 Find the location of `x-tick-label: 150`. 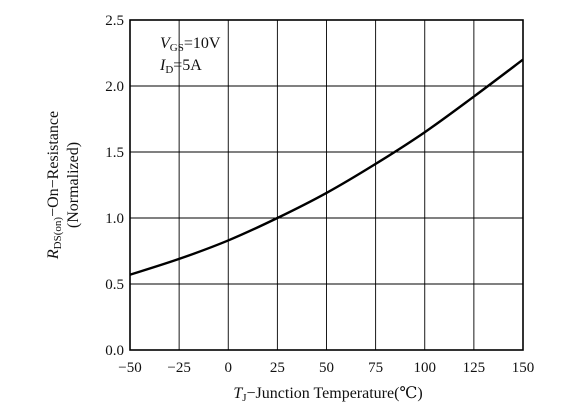

x-tick-label: 150 is located at coordinates (523, 368).